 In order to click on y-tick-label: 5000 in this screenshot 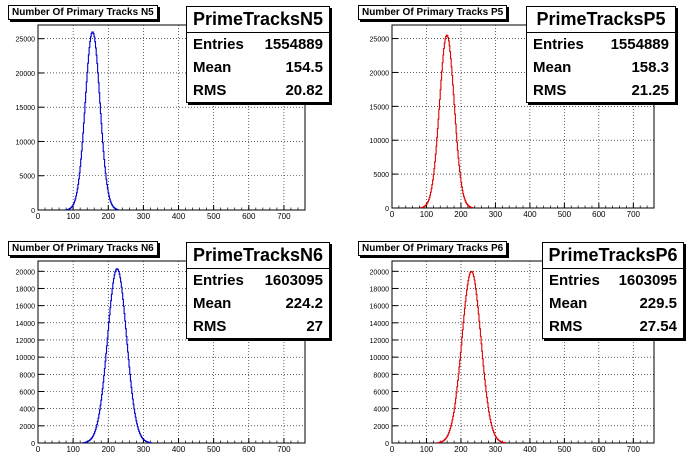, I will do `click(27, 177)`.